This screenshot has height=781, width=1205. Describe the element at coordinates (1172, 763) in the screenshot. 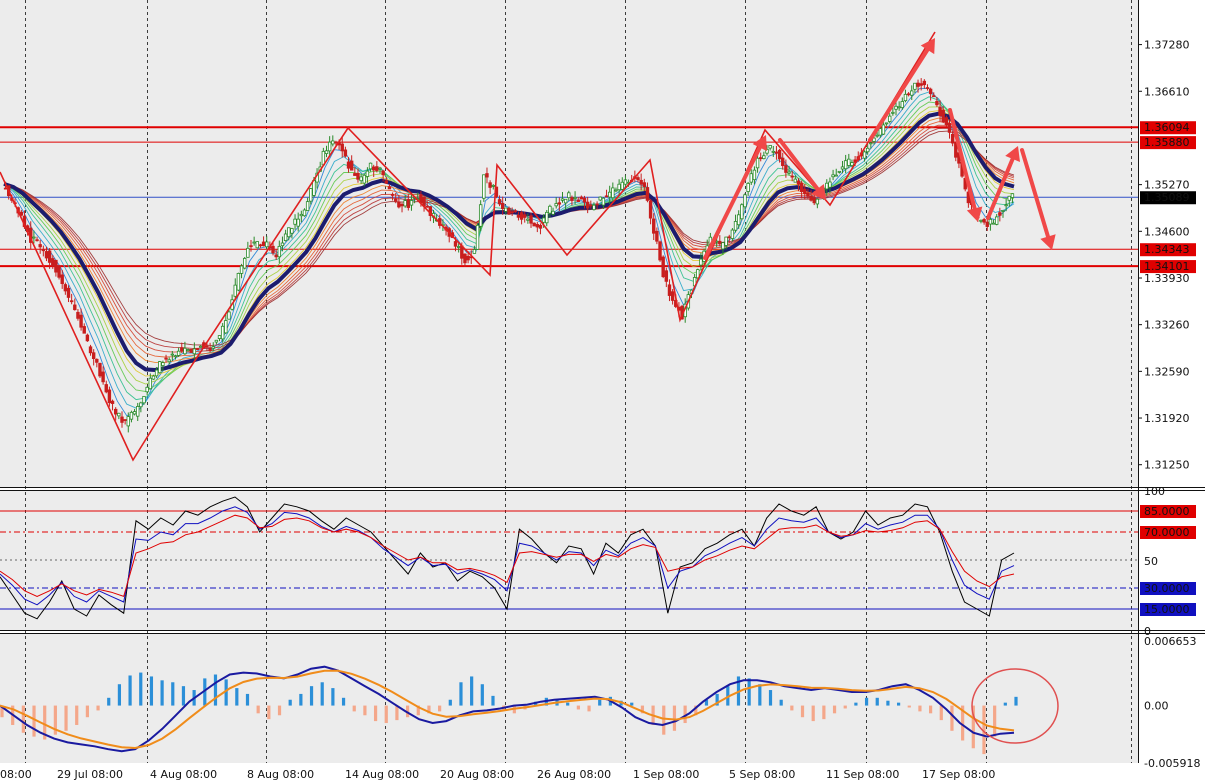

I see `macd-tick-label: -0.005918` at that location.